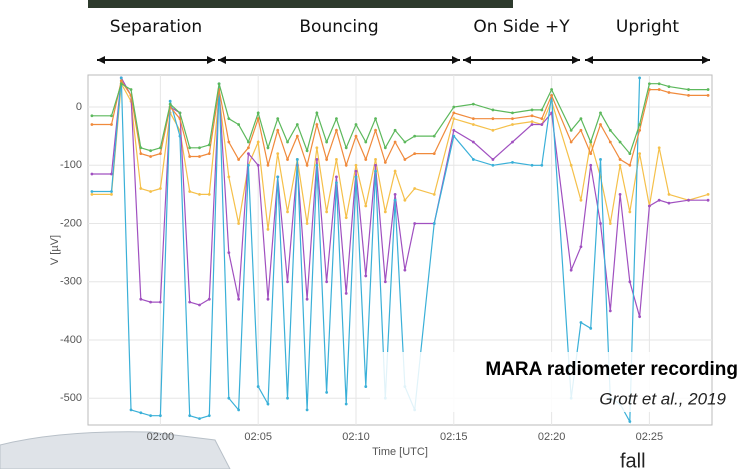 The width and height of the screenshot is (749, 469). Describe the element at coordinates (71, 223) in the screenshot. I see `y-tick-label: -200` at that location.